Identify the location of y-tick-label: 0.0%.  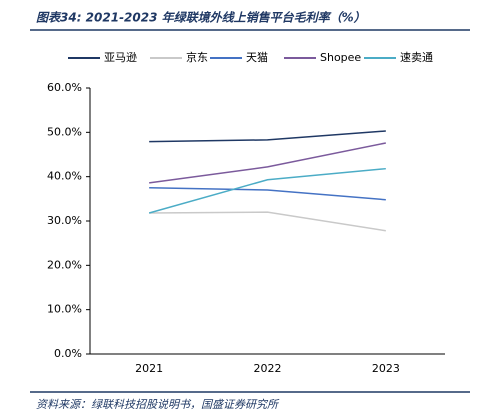
(68, 353).